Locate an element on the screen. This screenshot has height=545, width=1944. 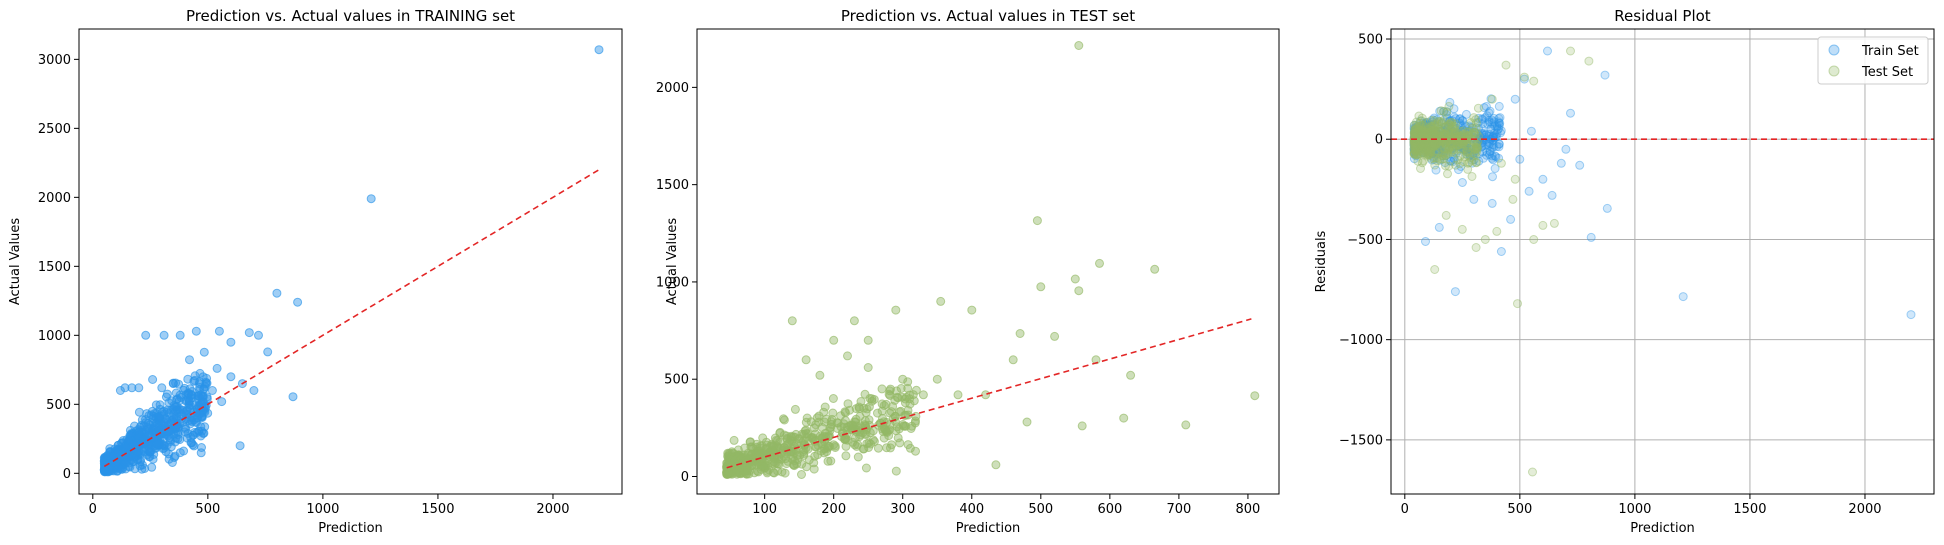
x-tick-label: 500 is located at coordinates (207, 509).